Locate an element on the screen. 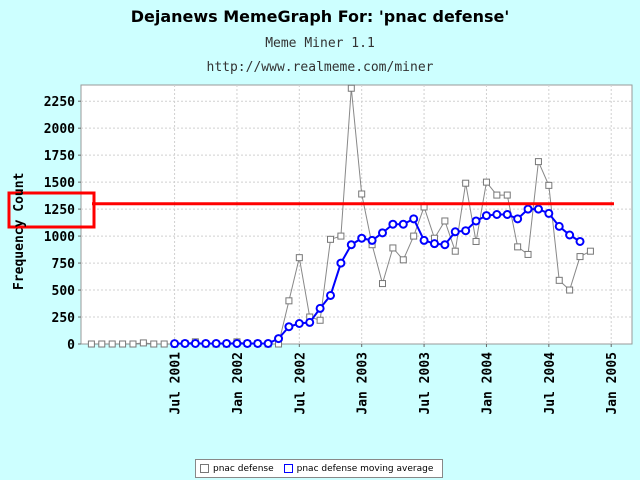 The height and width of the screenshot is (480, 640). x-tick-label: Jul 2001 is located at coordinates (176, 383).